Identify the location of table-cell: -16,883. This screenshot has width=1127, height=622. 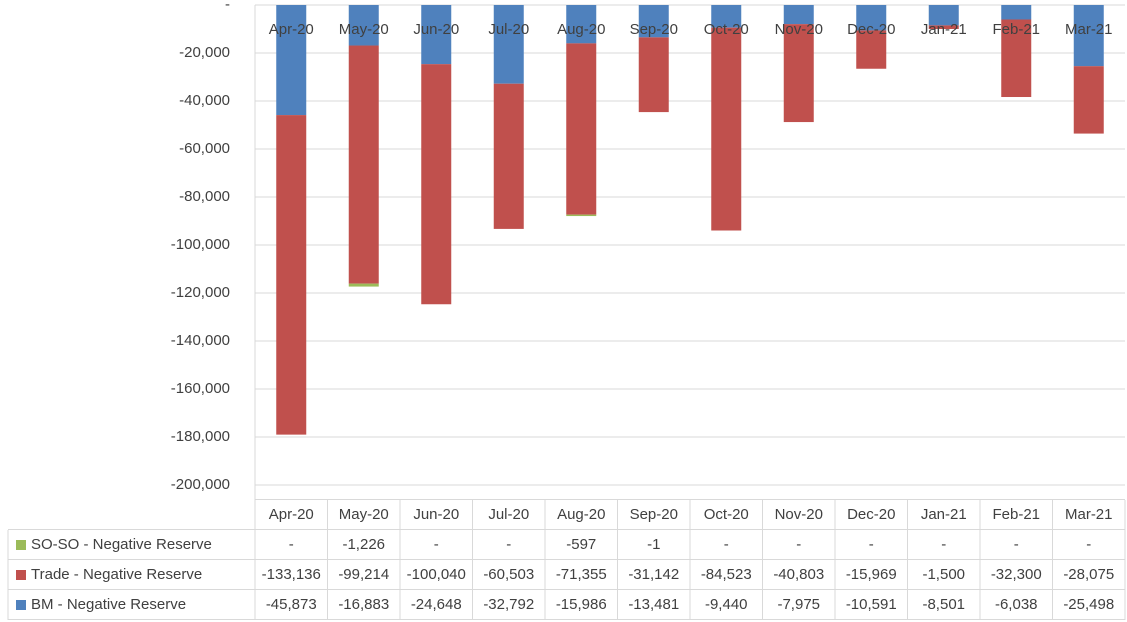
(363, 604).